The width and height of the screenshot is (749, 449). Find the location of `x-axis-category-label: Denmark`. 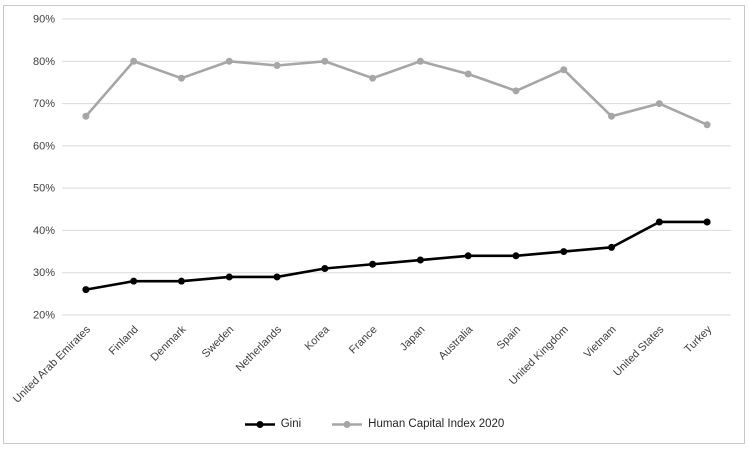

x-axis-category-label: Denmark is located at coordinates (169, 343).